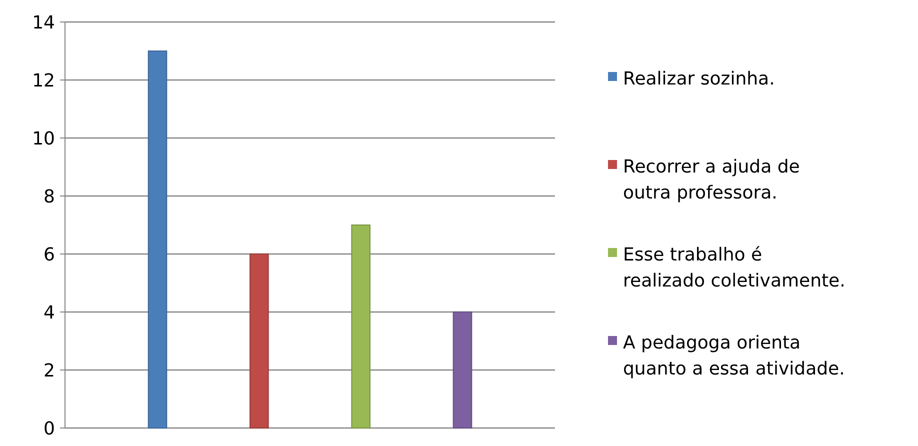  Describe the element at coordinates (49, 313) in the screenshot. I see `y-tick-label: 4` at that location.